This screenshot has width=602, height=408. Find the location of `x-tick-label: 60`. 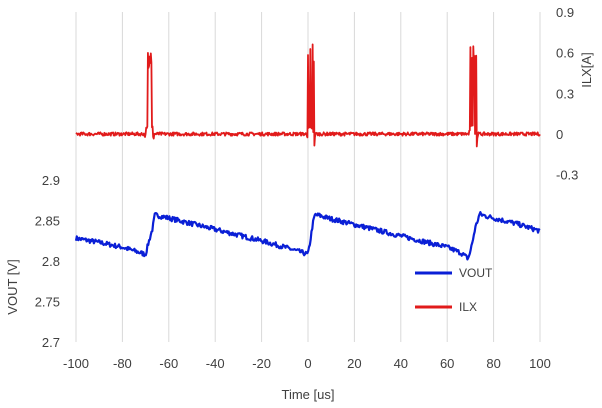

x-tick-label: 60 is located at coordinates (447, 363).